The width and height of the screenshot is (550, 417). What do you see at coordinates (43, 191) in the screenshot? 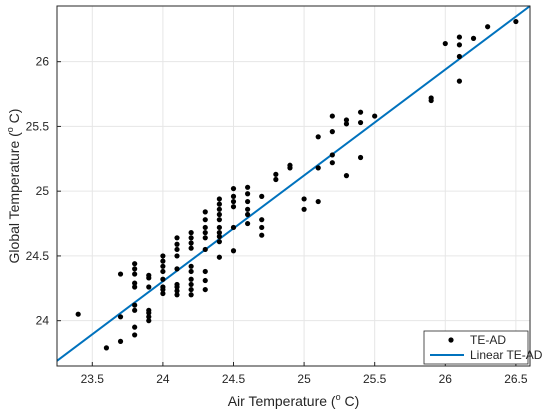
I see `y-tick-label: 25` at bounding box center [43, 191].